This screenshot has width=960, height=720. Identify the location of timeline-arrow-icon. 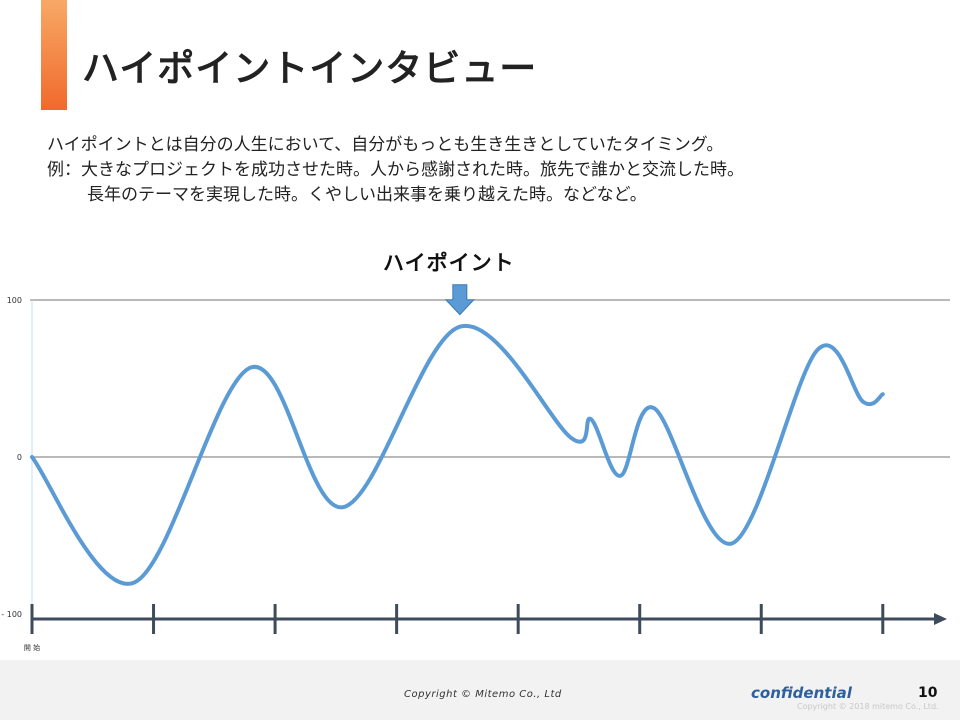
(940, 619).